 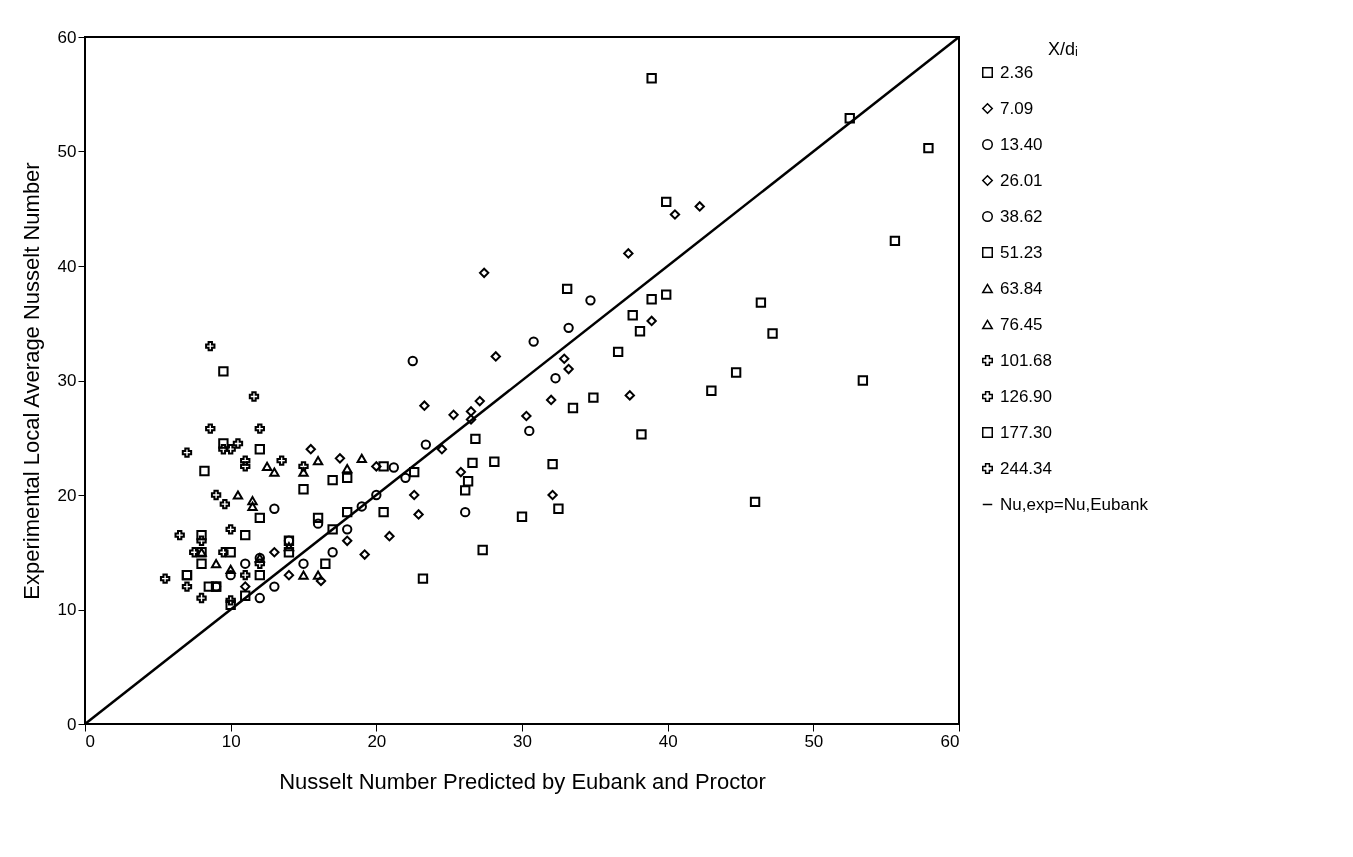 I want to click on y-tick-label: 30, so click(x=67, y=380).